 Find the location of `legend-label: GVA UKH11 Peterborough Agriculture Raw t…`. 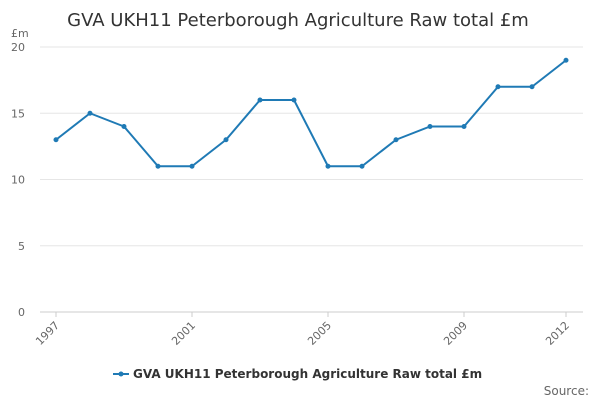

legend-label: GVA UKH11 Peterborough Agriculture Raw t… is located at coordinates (307, 374).